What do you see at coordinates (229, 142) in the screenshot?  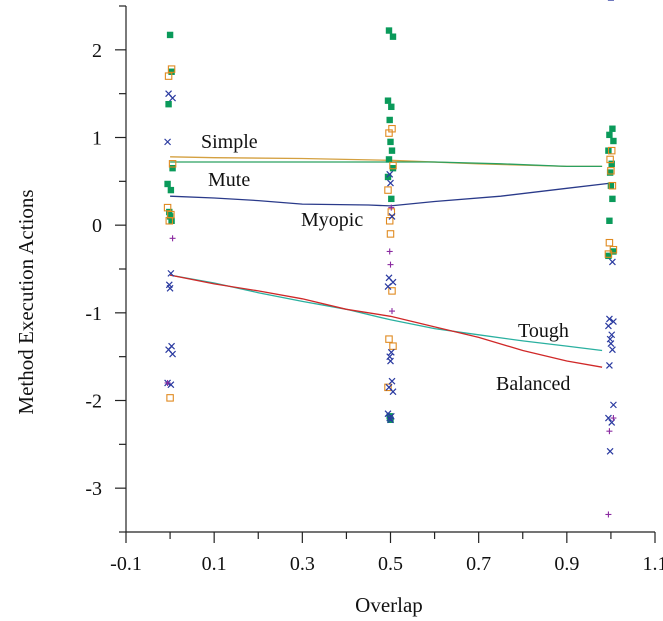 I see `series-label-simple: Simple` at bounding box center [229, 142].